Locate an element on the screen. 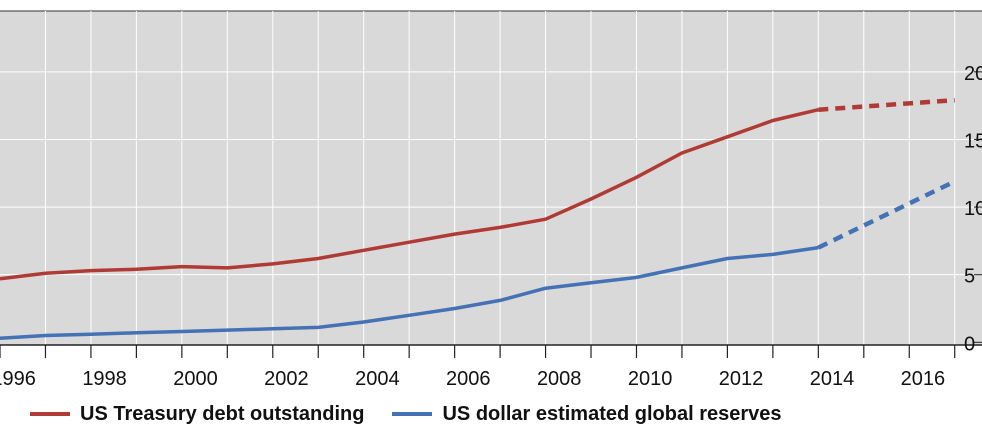  legend-item-reserves: US dollar estimated global reserves is located at coordinates (587, 414).